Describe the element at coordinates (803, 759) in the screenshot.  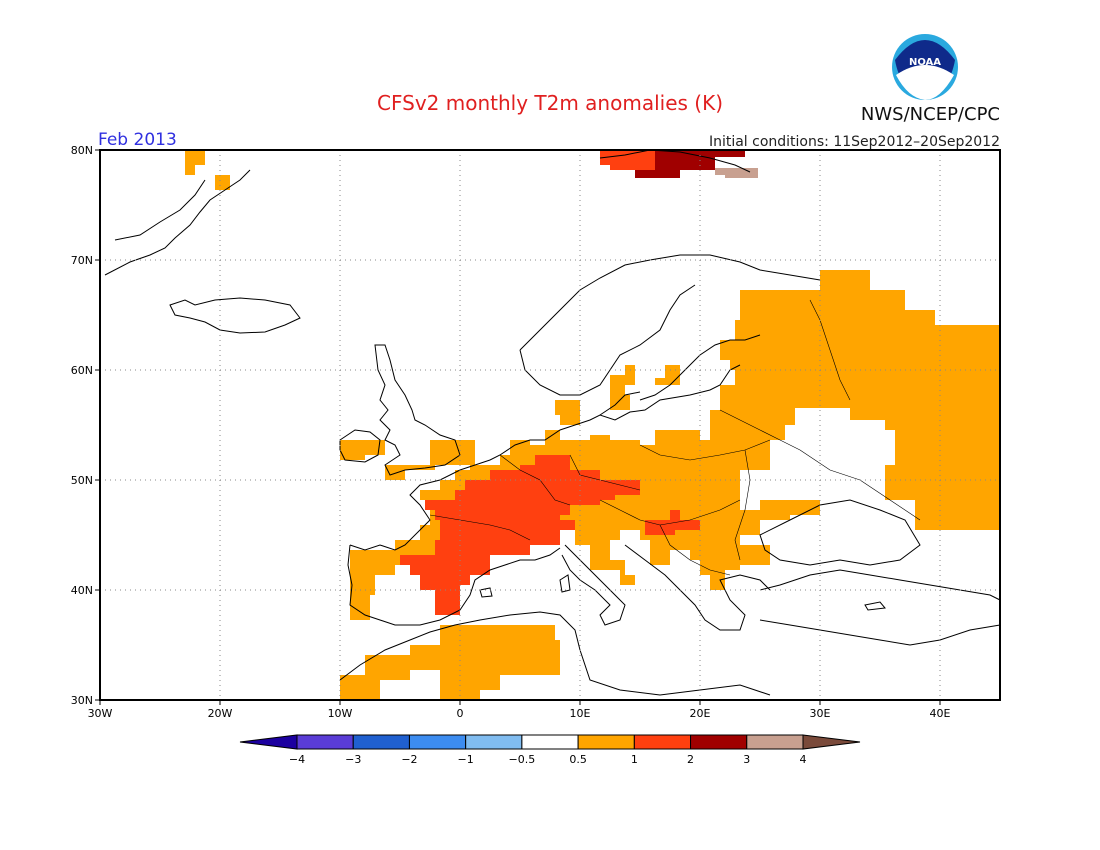
I see `colorbar-label: 4` at that location.